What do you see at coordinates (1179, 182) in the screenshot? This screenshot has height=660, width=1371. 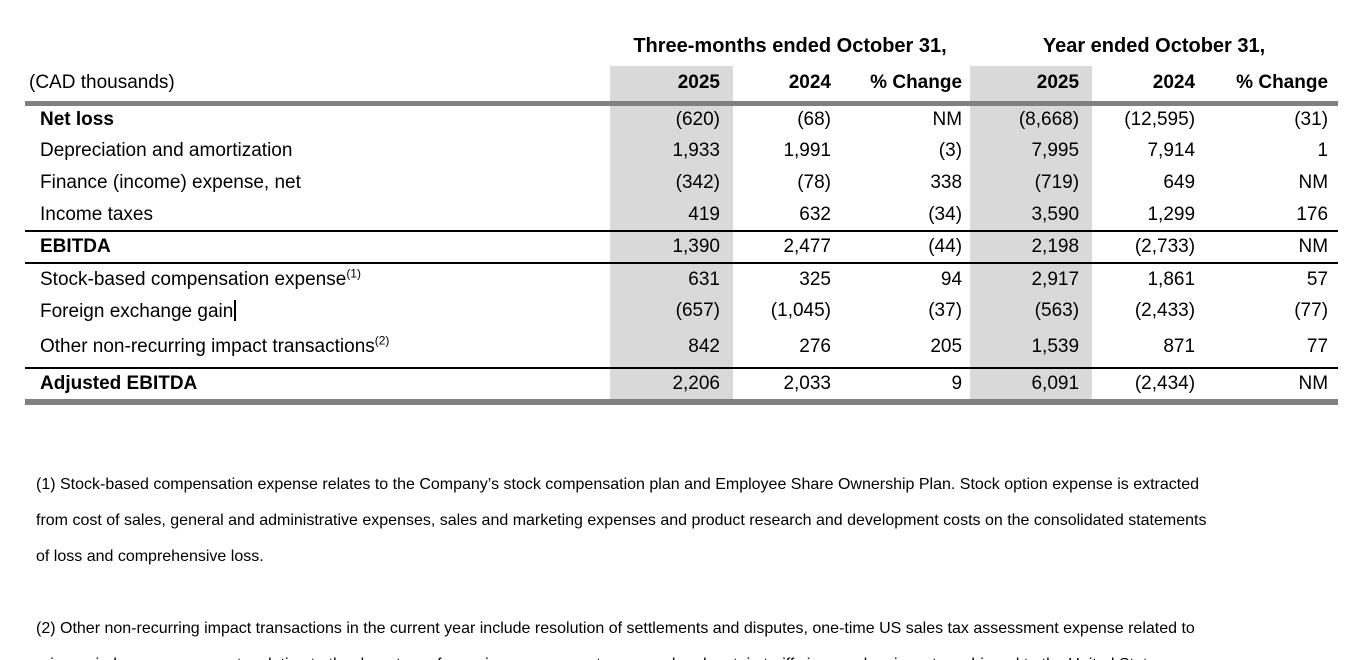 I see `cell: 649` at bounding box center [1179, 182].